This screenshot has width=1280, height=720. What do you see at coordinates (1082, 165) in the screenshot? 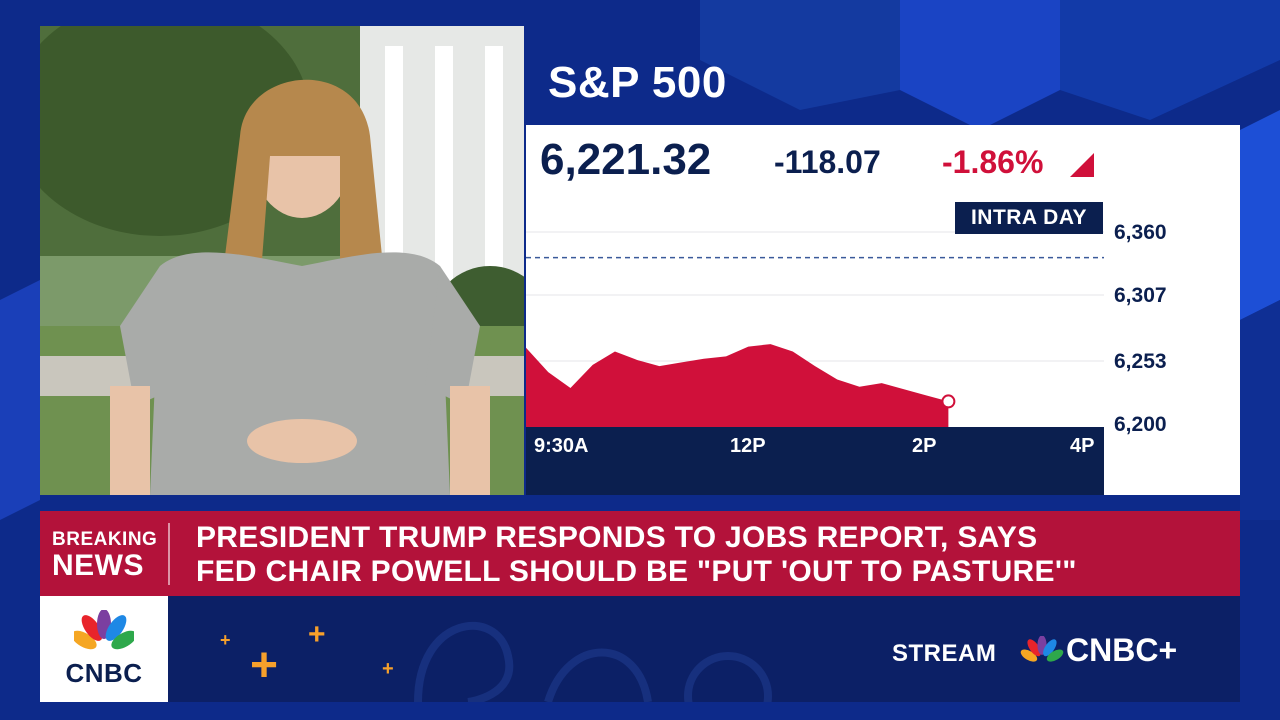
I see `down-triangle-icon` at bounding box center [1082, 165].